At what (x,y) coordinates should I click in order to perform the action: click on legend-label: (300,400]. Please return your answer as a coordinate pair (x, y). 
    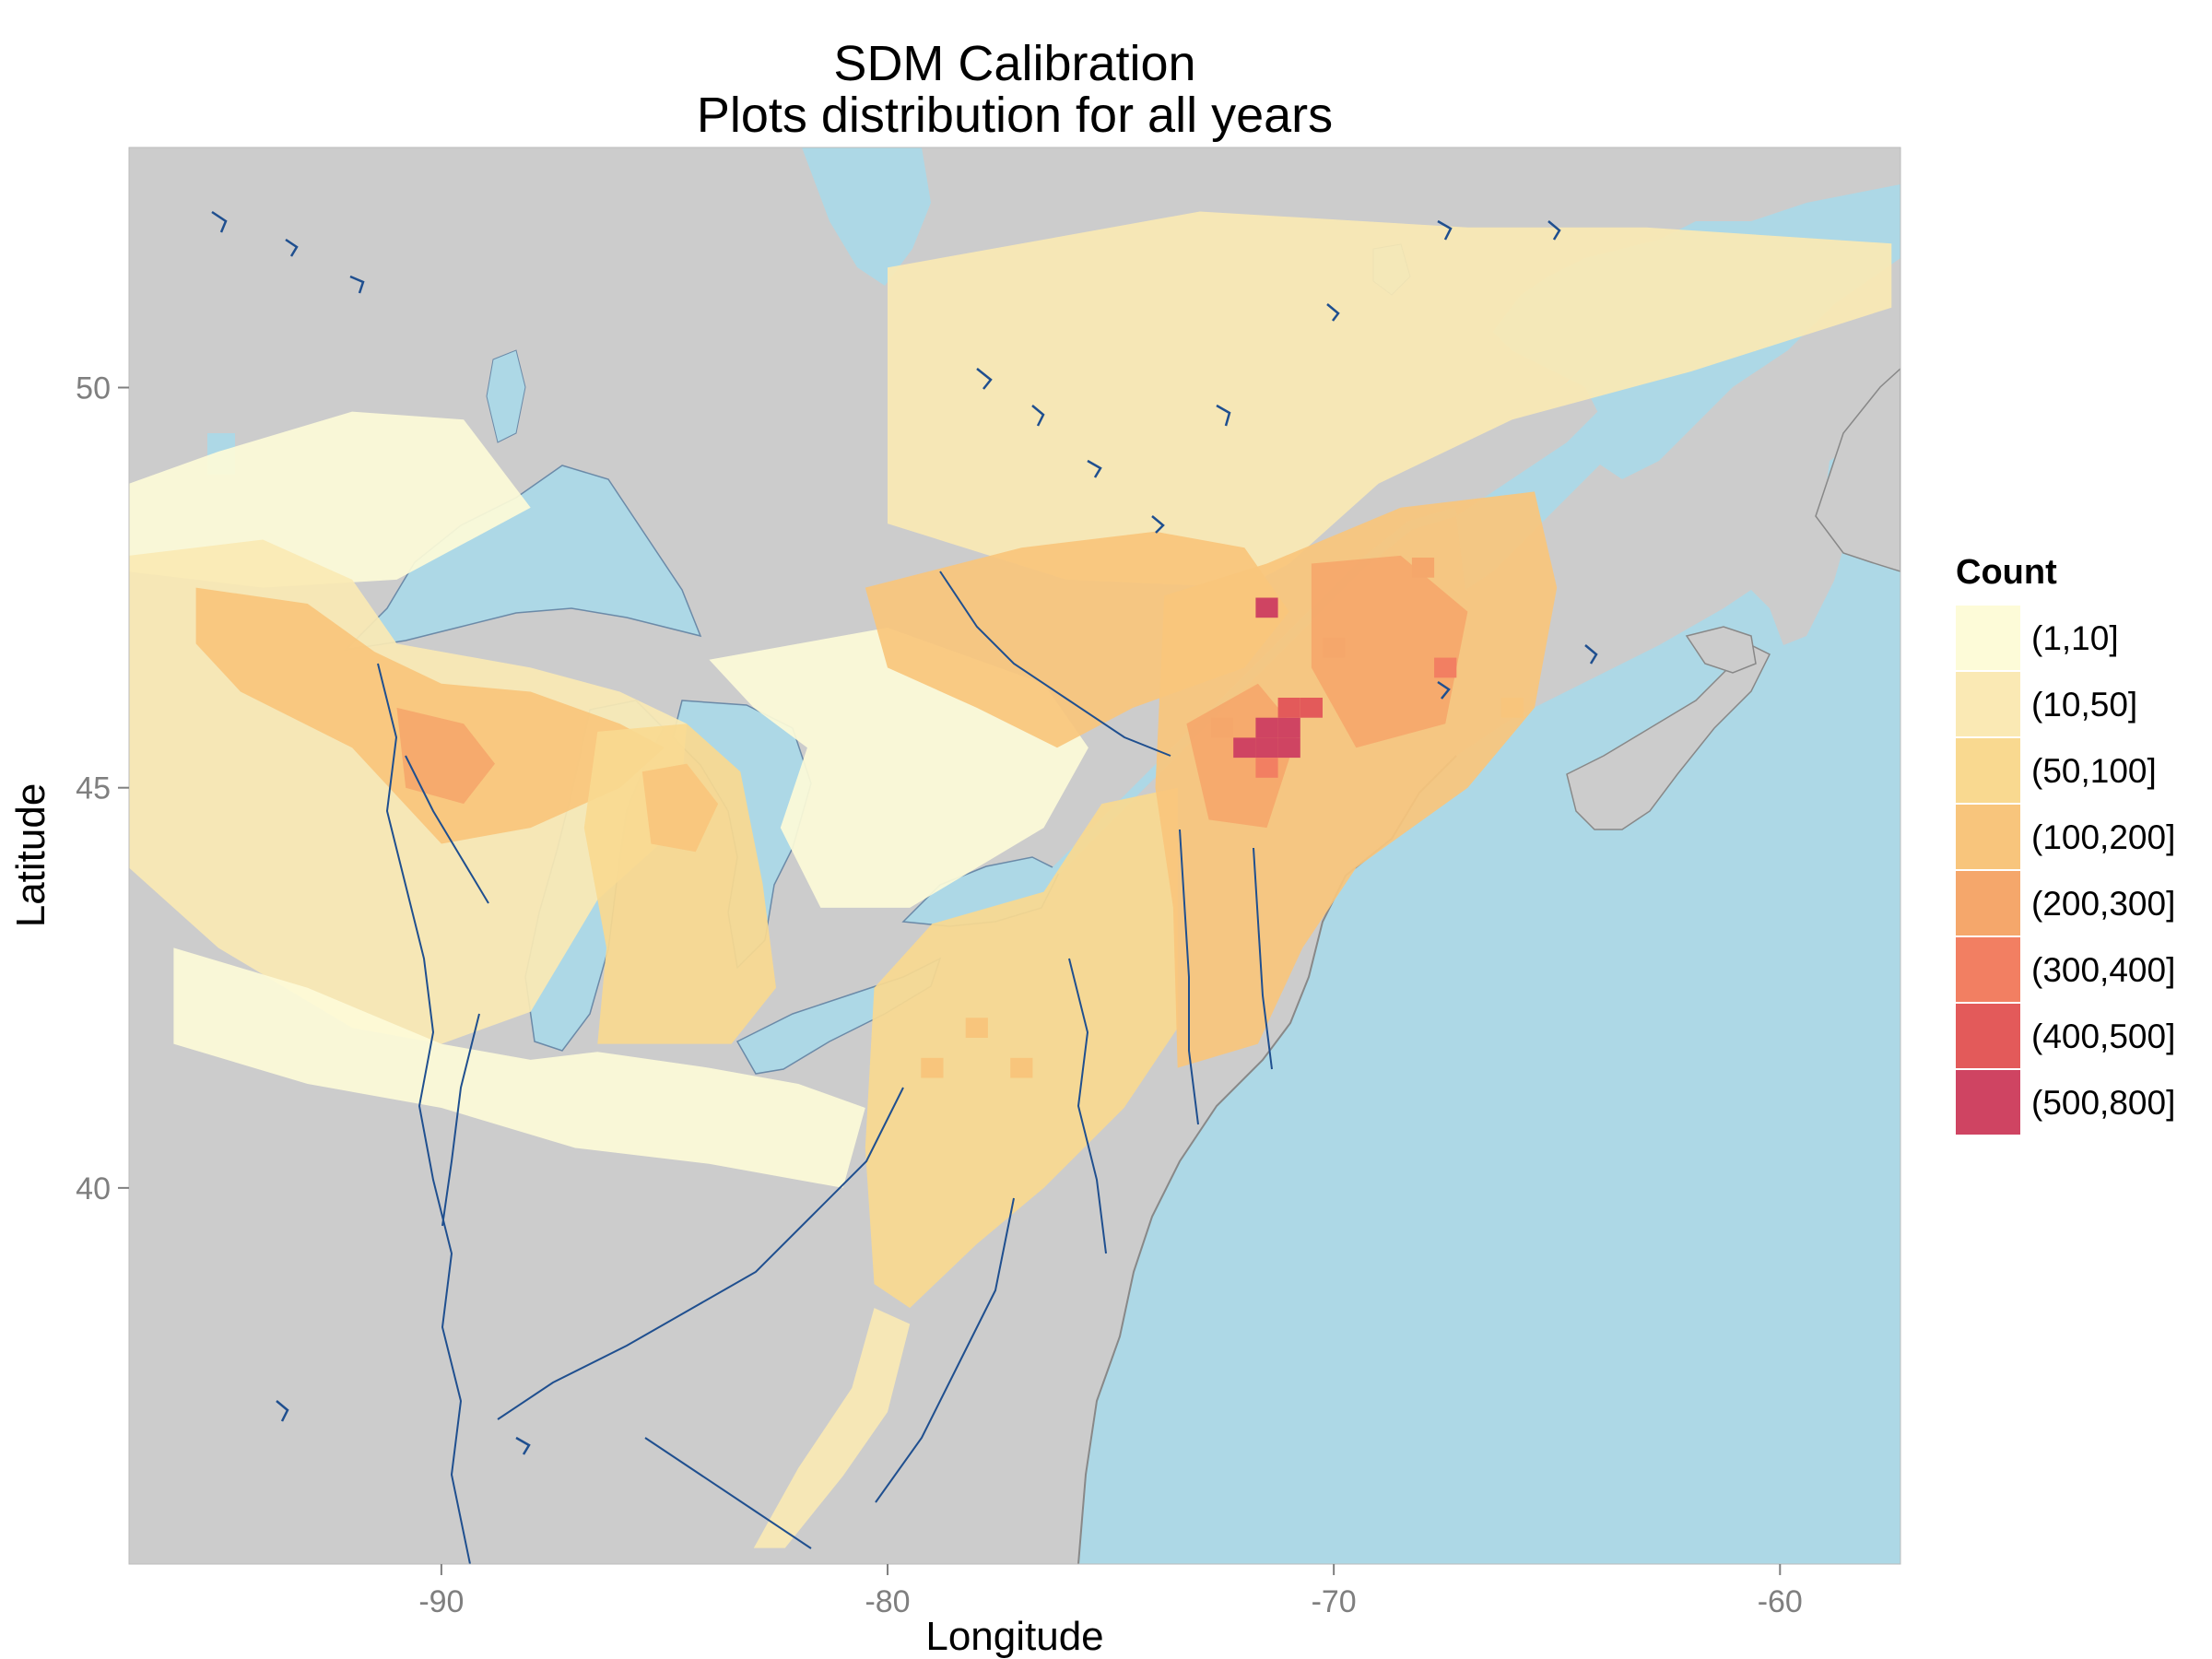
    Looking at the image, I should click on (2103, 970).